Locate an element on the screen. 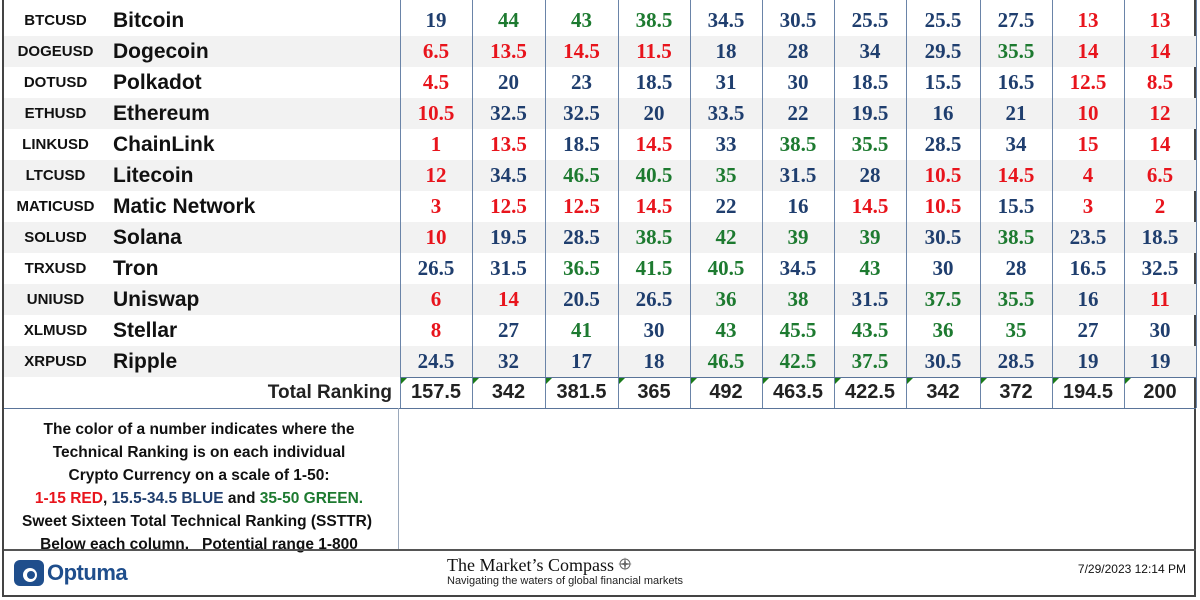  coin-name: Uniswap is located at coordinates (156, 299).